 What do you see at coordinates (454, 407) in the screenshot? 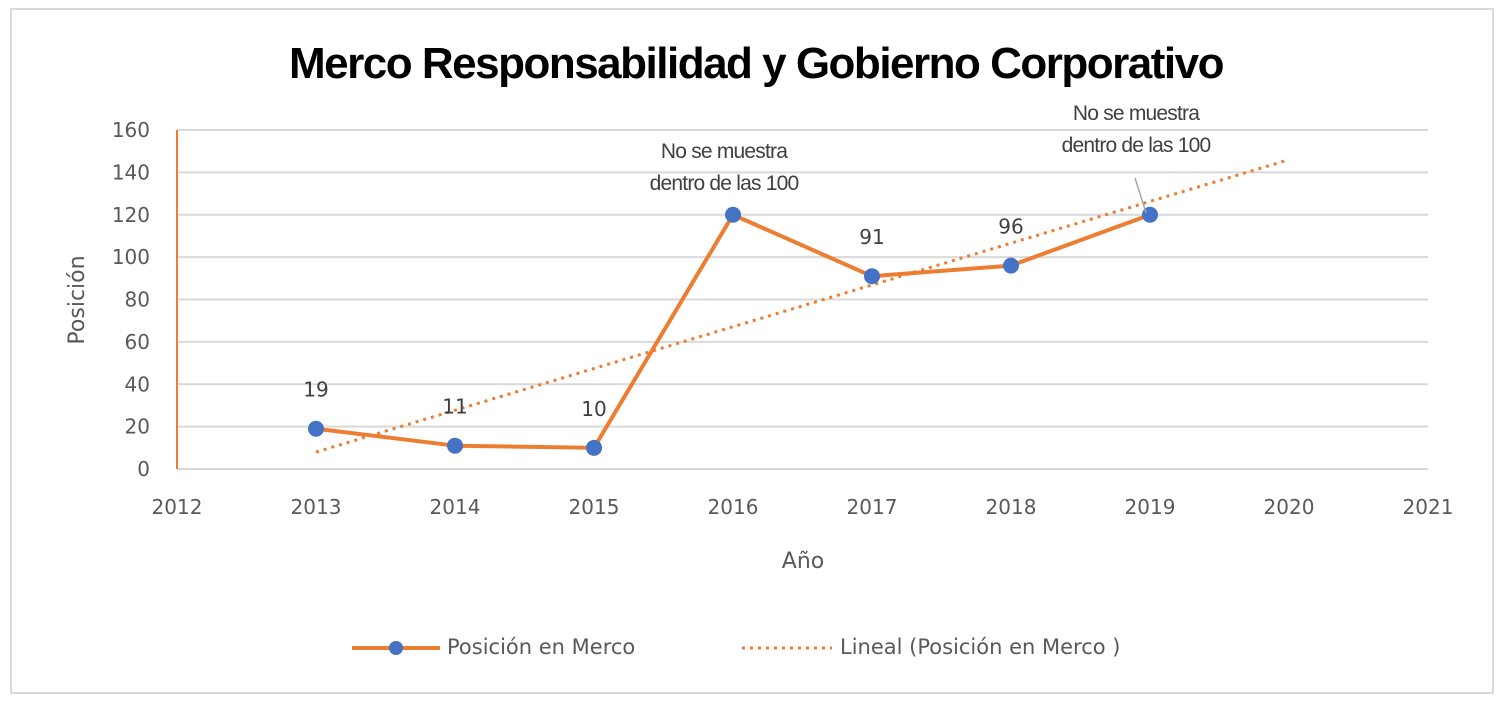
I see `data-label: 11` at bounding box center [454, 407].